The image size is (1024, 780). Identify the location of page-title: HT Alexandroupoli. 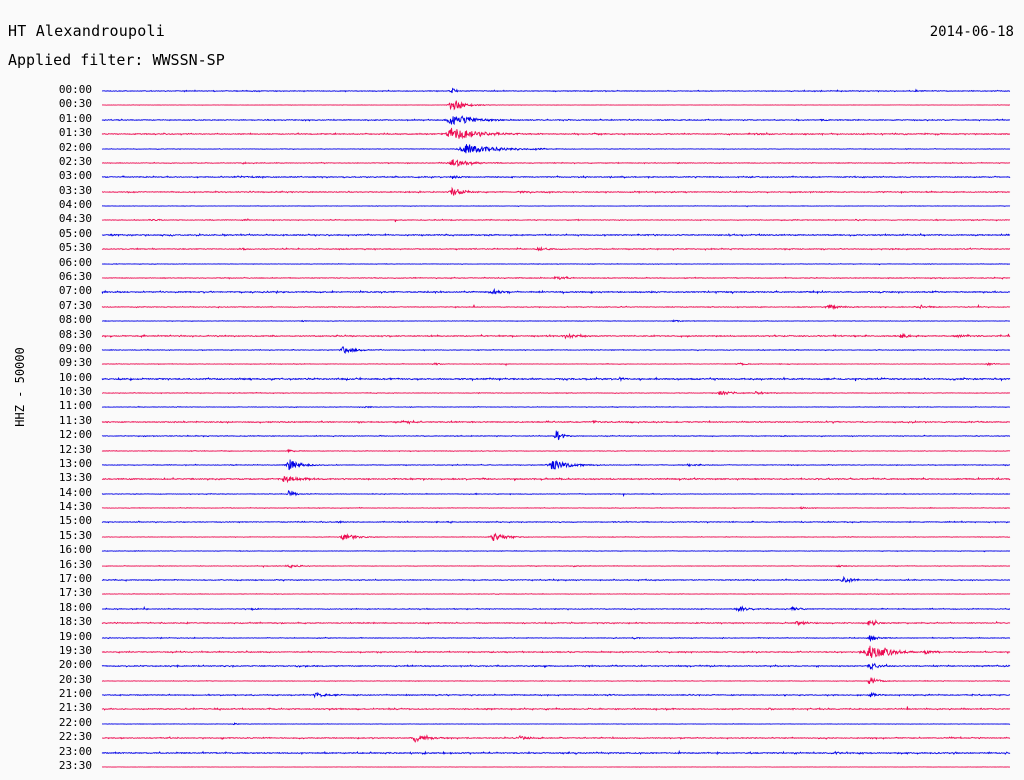
(86, 31).